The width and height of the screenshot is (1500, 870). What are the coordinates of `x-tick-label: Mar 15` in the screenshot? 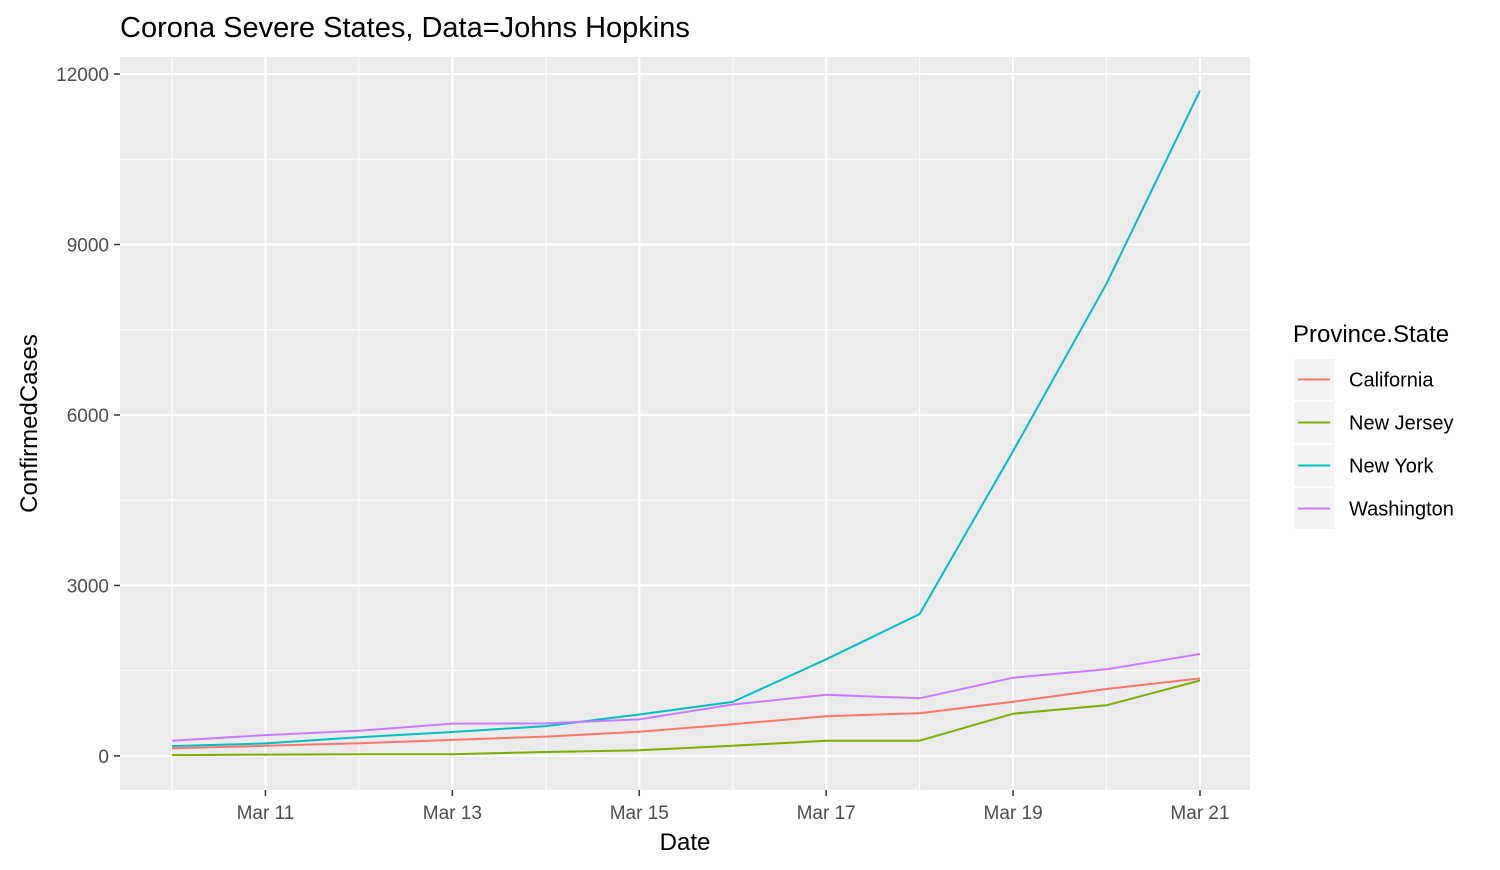 It's located at (639, 813).